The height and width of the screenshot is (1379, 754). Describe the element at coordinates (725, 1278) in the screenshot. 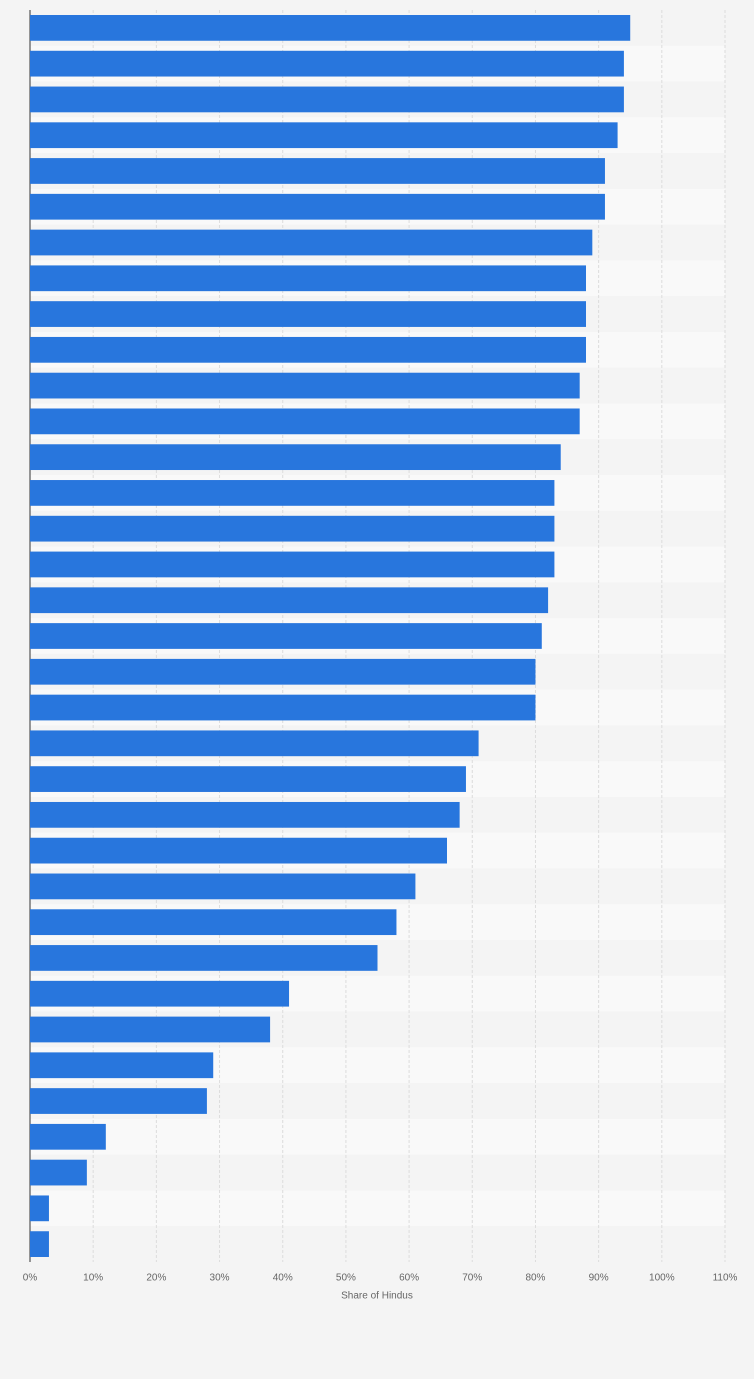

I see `x-tick-label: 110%` at that location.